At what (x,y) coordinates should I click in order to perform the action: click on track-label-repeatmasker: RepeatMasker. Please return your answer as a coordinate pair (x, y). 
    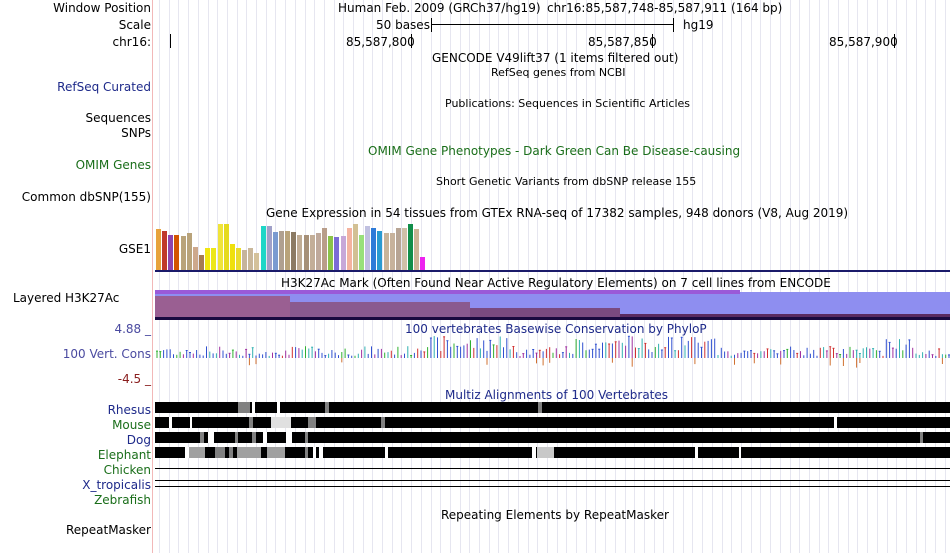
    Looking at the image, I should click on (108, 530).